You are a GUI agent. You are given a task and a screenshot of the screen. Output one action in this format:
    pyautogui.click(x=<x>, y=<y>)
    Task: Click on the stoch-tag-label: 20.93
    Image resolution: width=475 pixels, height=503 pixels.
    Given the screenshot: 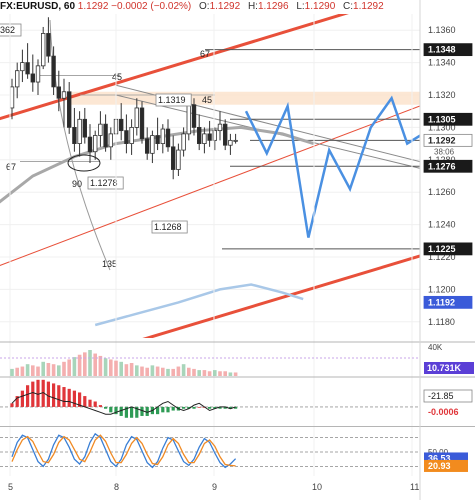 What is the action you would take?
    pyautogui.click(x=439, y=466)
    